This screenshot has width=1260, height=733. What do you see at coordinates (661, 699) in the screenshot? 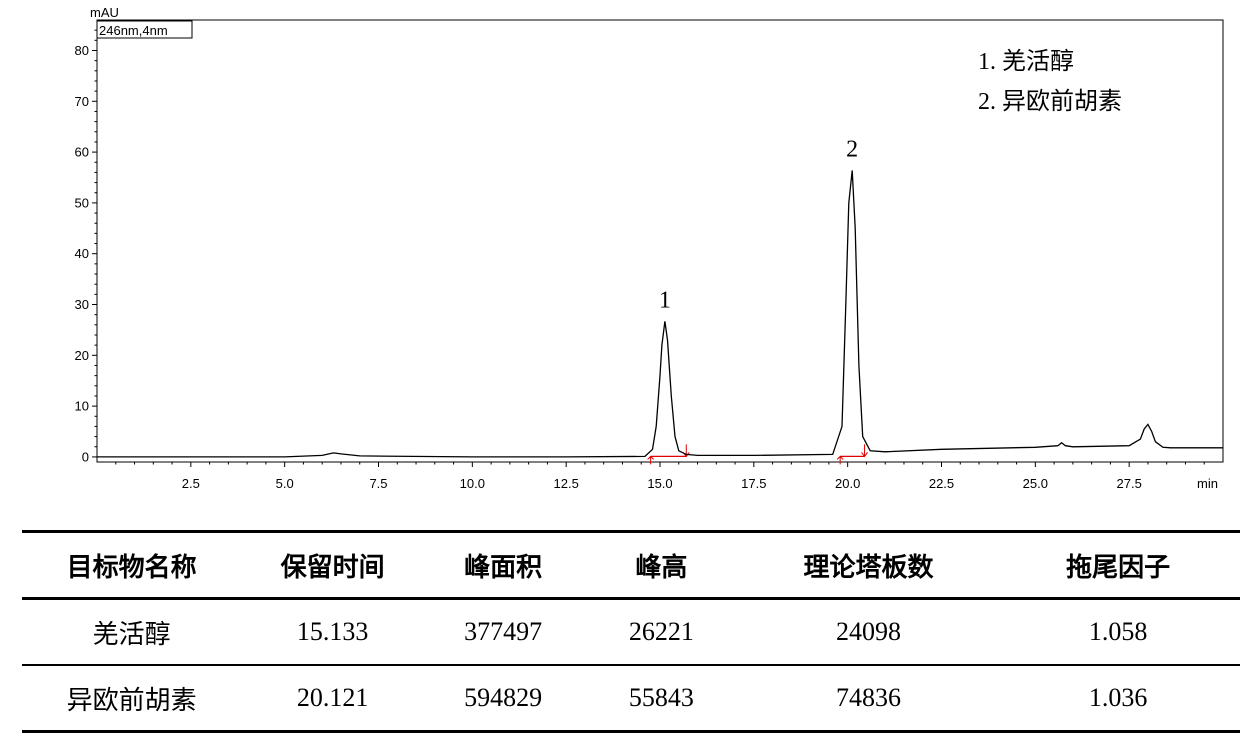
I see `cell-peak-height: 55843` at bounding box center [661, 699].